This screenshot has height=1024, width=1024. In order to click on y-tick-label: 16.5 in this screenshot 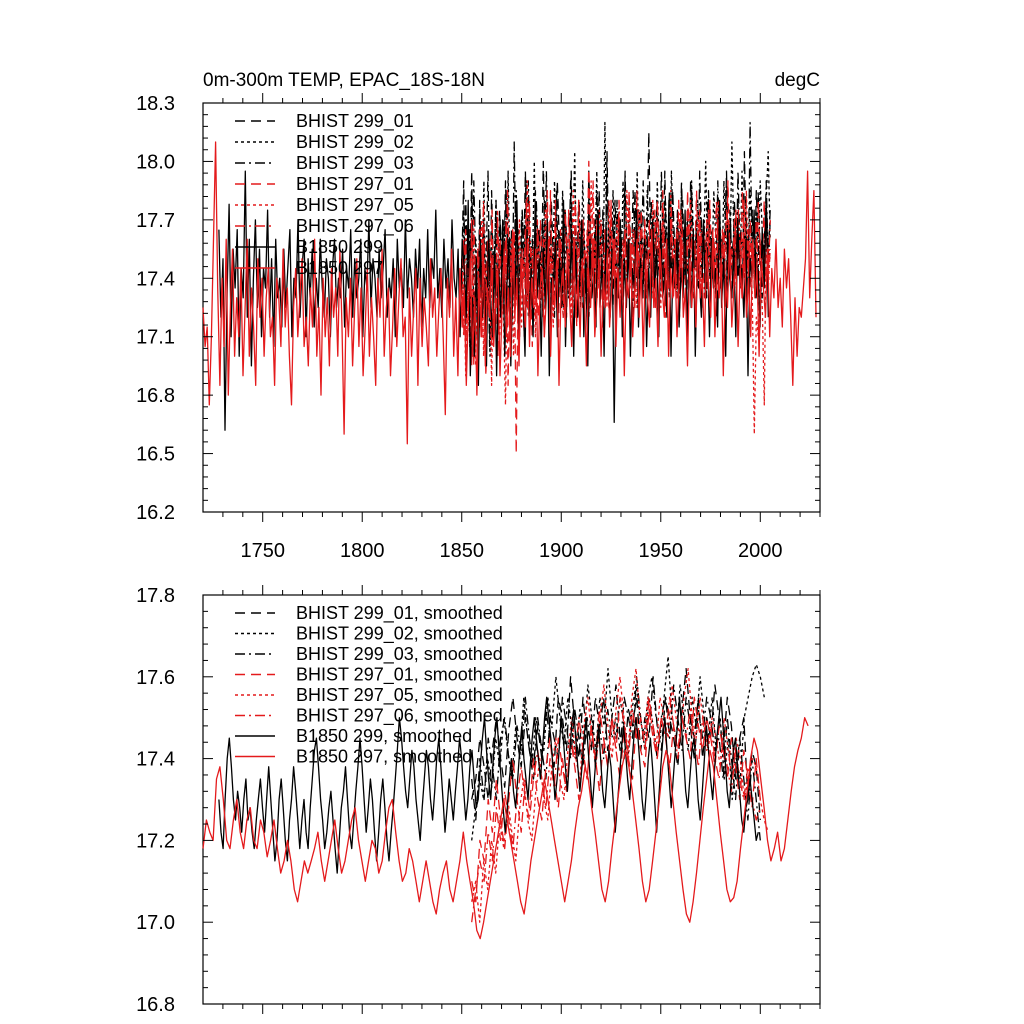, I will do `click(155, 455)`.